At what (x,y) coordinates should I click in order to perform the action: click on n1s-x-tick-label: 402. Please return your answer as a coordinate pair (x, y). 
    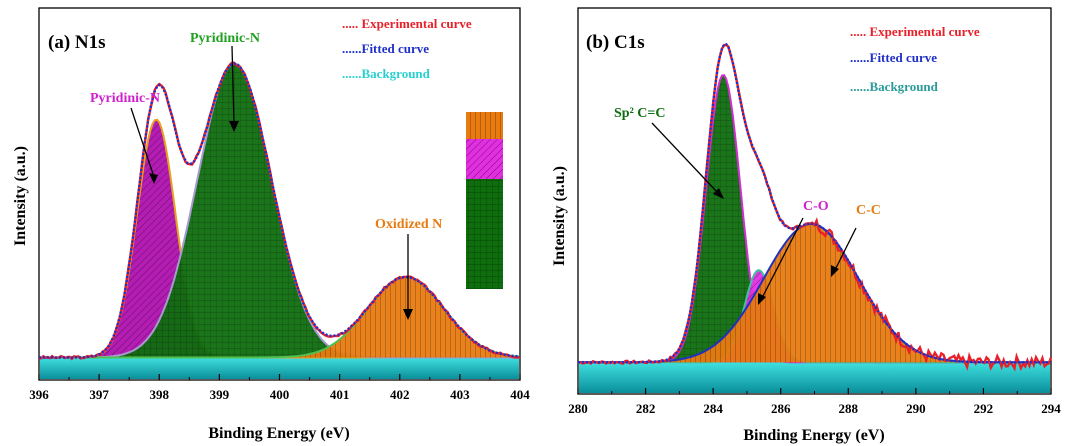
    Looking at the image, I should click on (400, 394).